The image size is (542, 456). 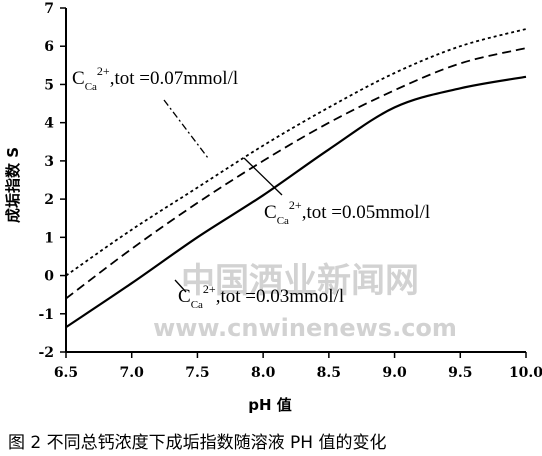 I want to click on y-axis-title: 成垢指数 S, so click(x=13, y=185).